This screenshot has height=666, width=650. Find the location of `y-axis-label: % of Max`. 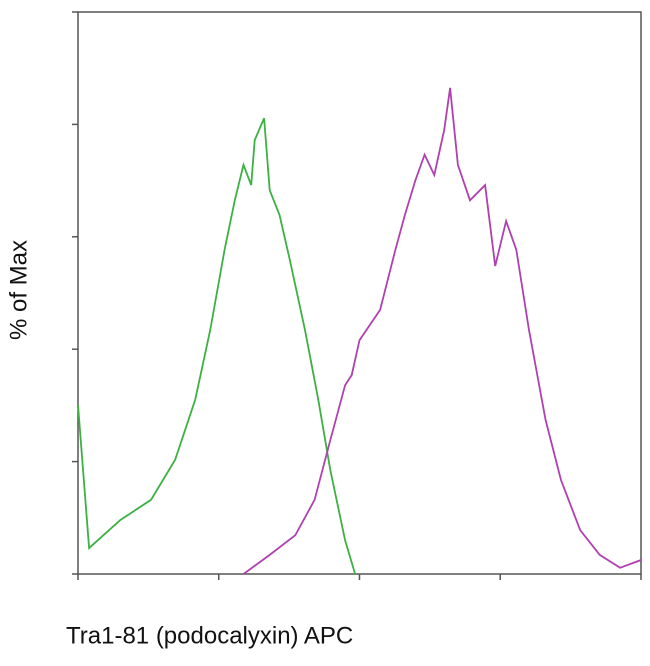

y-axis-label: % of Max is located at coordinates (18, 290).